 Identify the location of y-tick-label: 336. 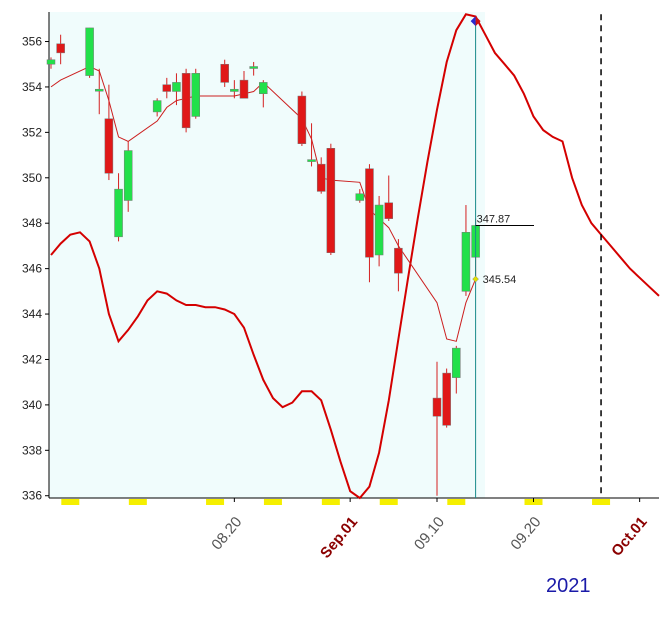
(32, 496).